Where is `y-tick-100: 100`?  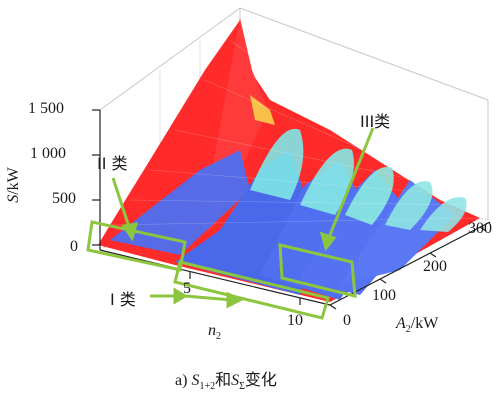
y-tick-100: 100 is located at coordinates (384, 295).